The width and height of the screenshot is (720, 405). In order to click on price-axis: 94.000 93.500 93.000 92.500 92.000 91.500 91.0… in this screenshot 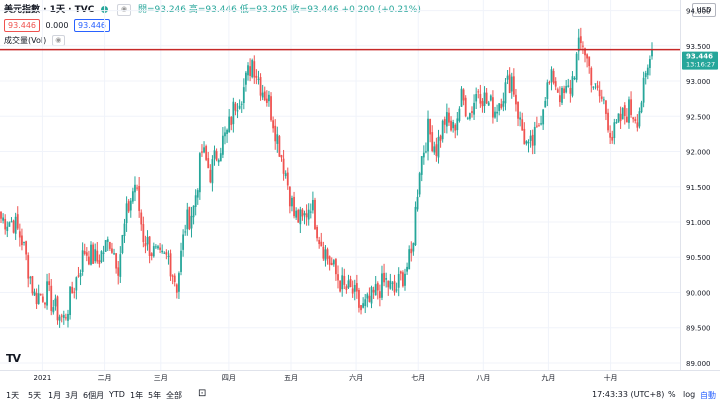, I will do `click(698, 188)`.